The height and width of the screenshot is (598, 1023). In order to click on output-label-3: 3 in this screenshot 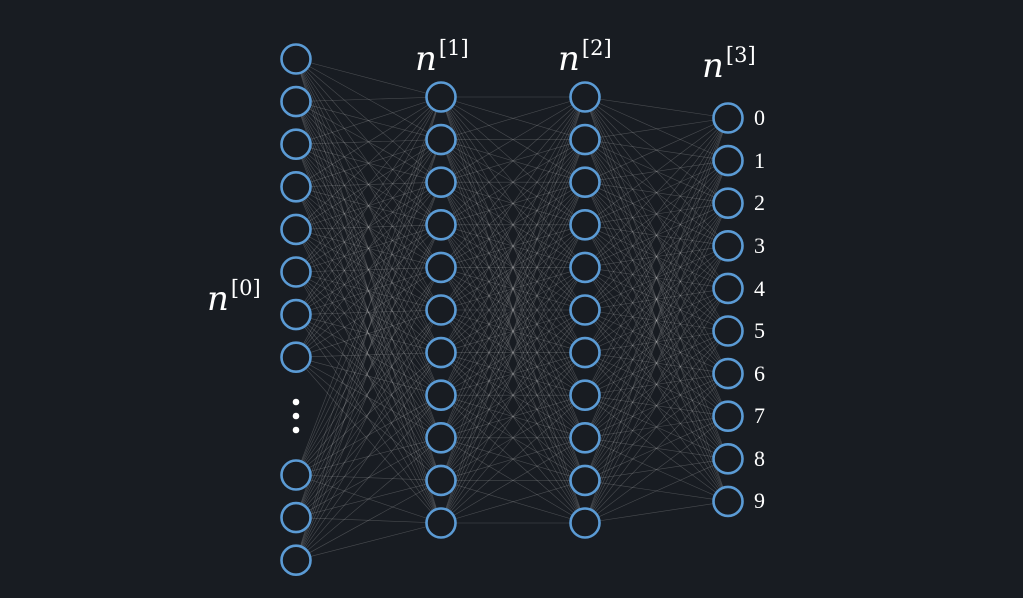, I will do `click(759, 245)`.